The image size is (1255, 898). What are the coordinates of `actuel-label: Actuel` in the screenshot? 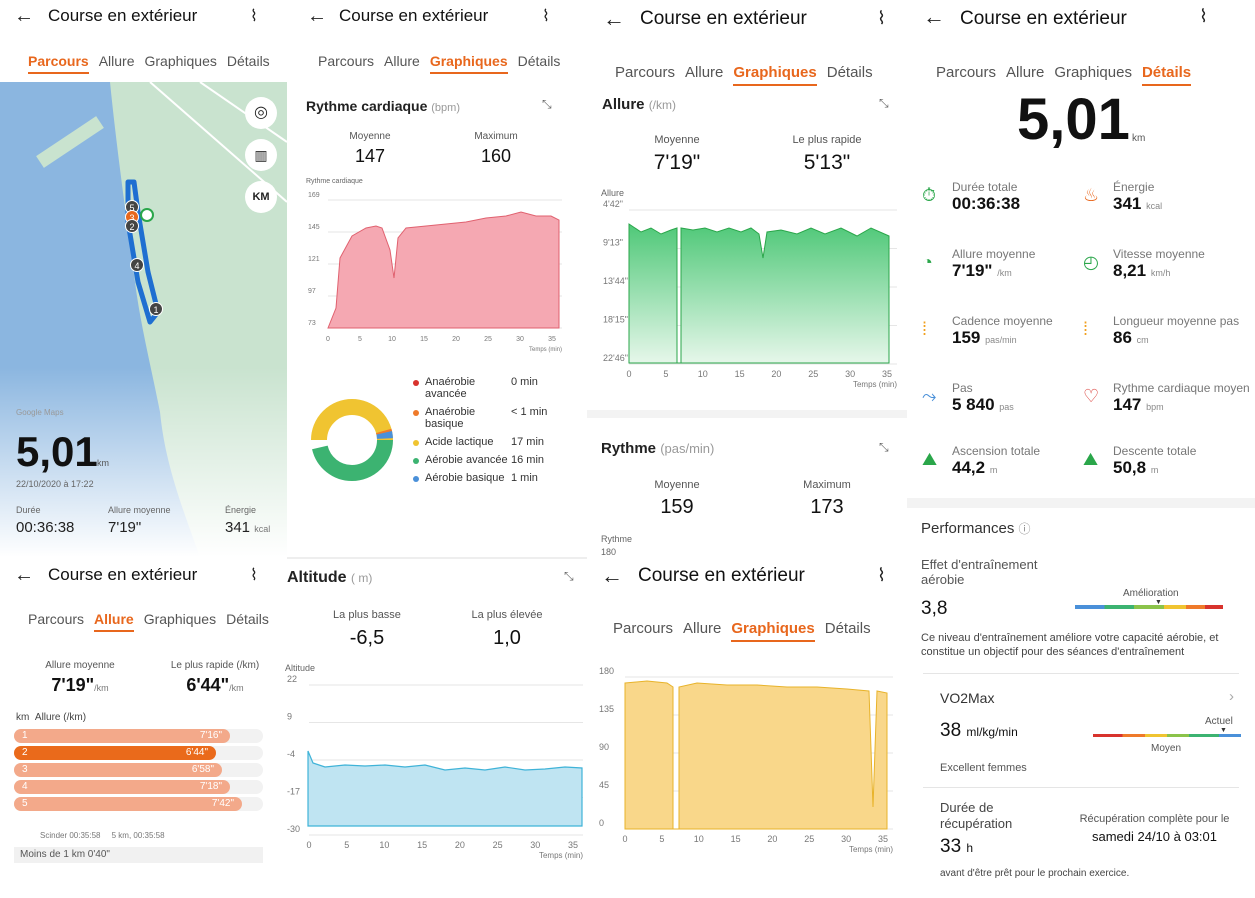 It's located at (1219, 721).